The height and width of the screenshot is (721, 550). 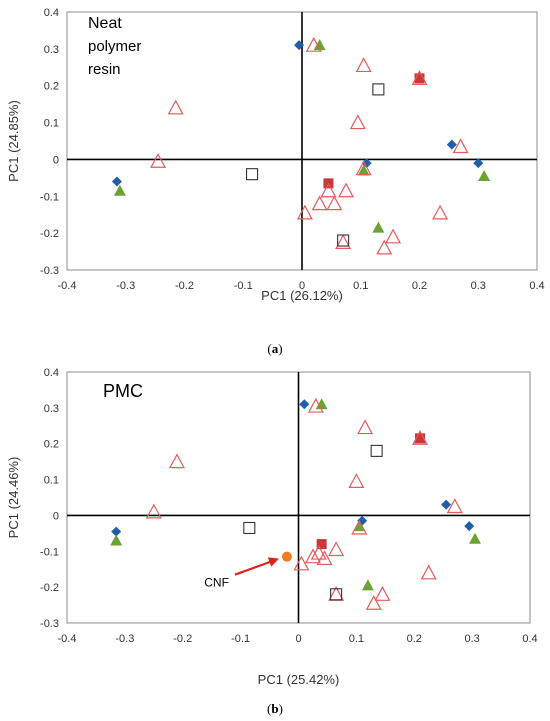 What do you see at coordinates (13, 498) in the screenshot?
I see `y-axis-label: PC1 (24.46%)` at bounding box center [13, 498].